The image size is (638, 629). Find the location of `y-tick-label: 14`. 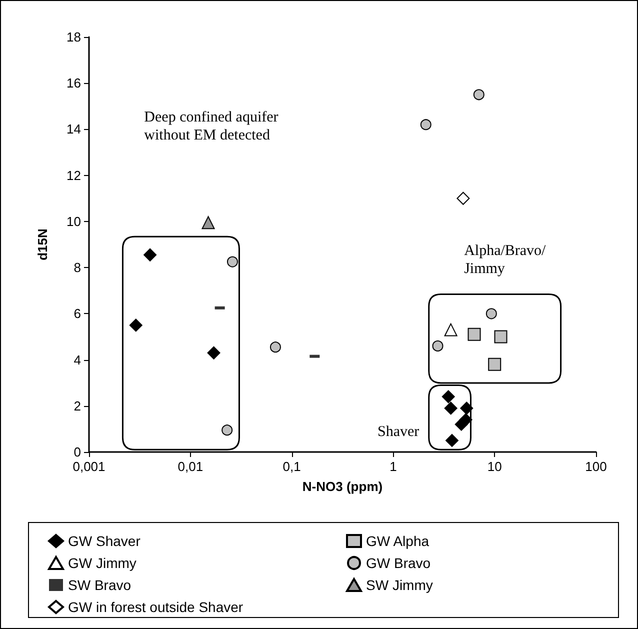

y-tick-label: 14 is located at coordinates (73, 129).